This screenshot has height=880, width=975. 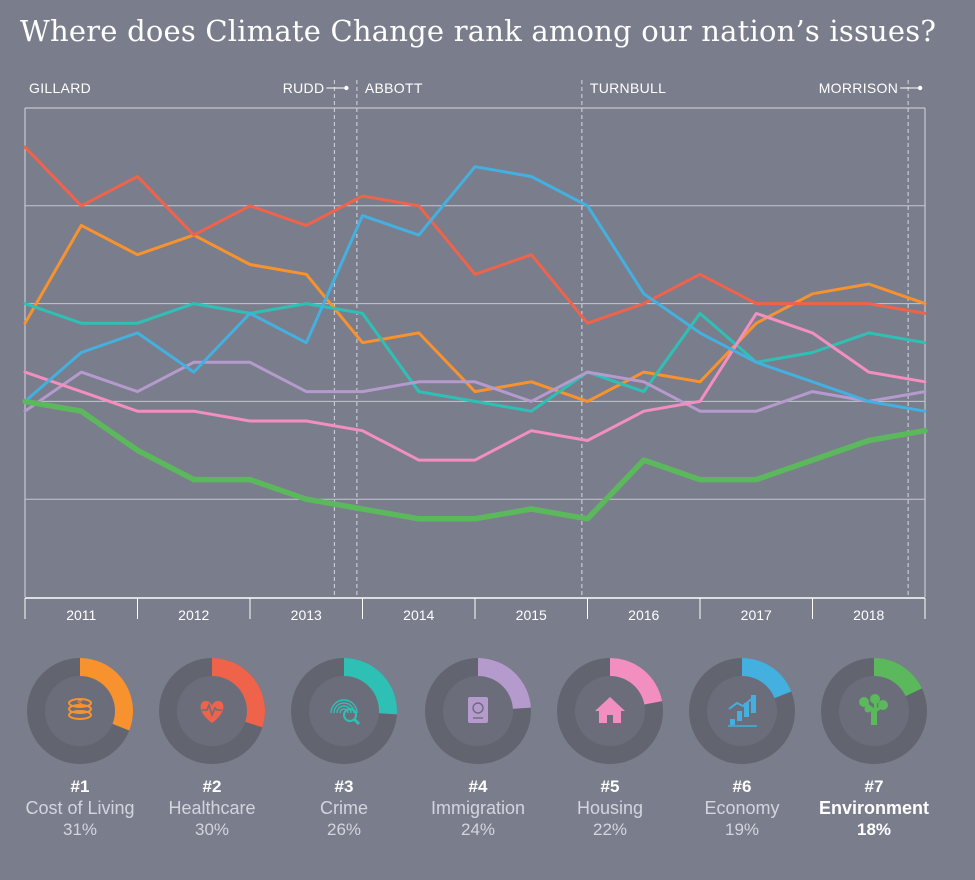 What do you see at coordinates (742, 829) in the screenshot?
I see `issue-percent: 19%` at bounding box center [742, 829].